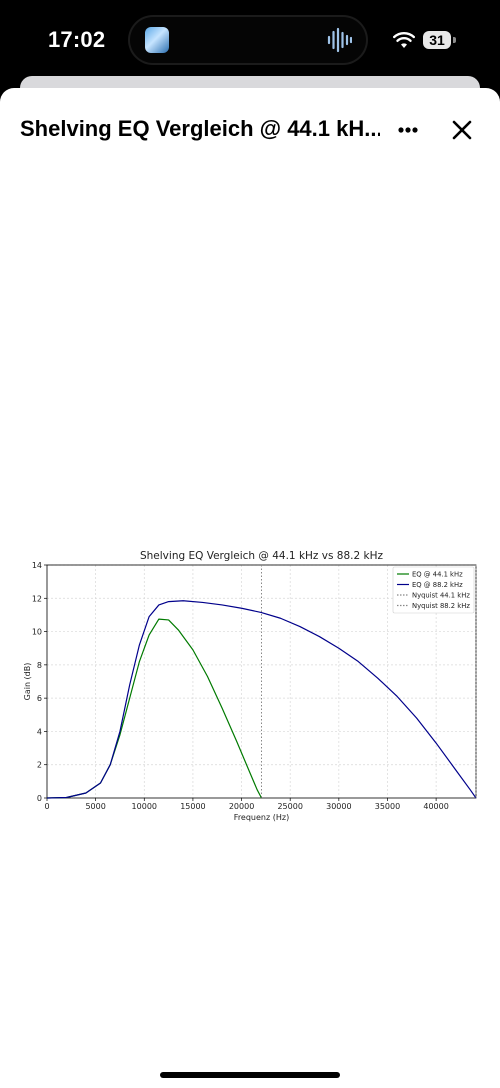 This screenshot has width=500, height=1088. I want to click on y-tick-label: 12, so click(37, 598).